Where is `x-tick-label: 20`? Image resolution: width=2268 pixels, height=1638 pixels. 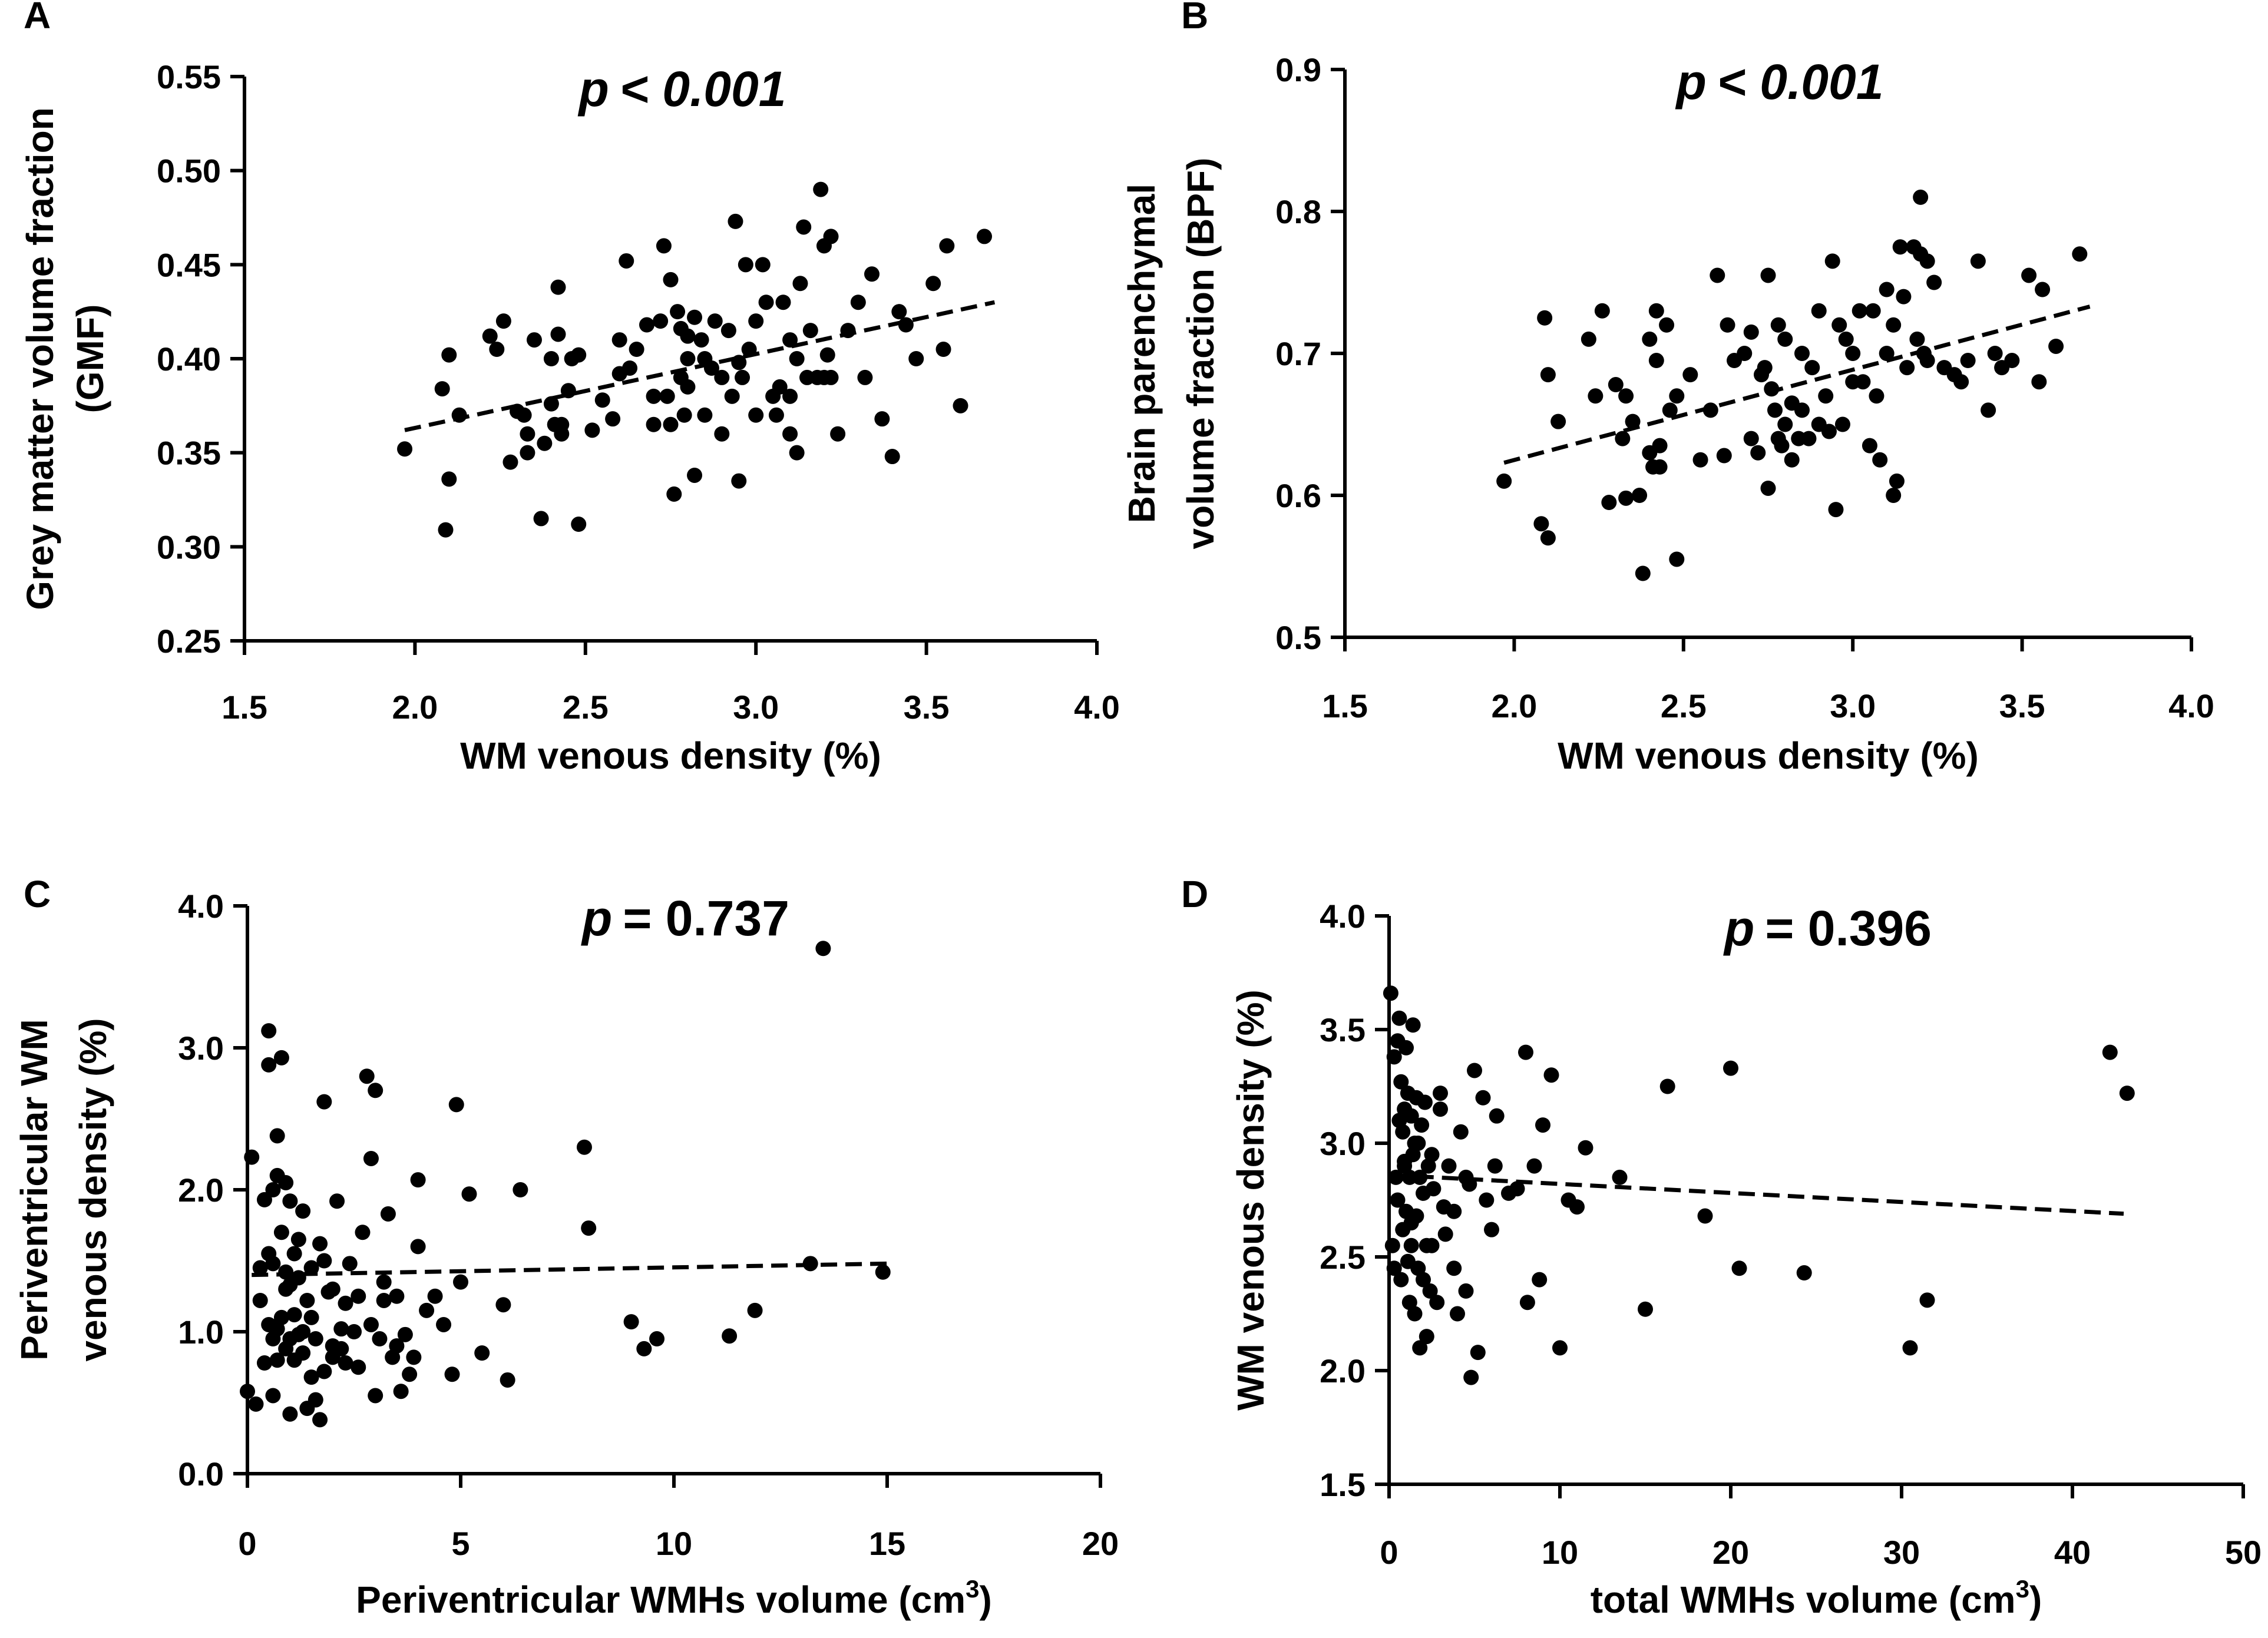
x-tick-label: 20 is located at coordinates (1730, 1552).